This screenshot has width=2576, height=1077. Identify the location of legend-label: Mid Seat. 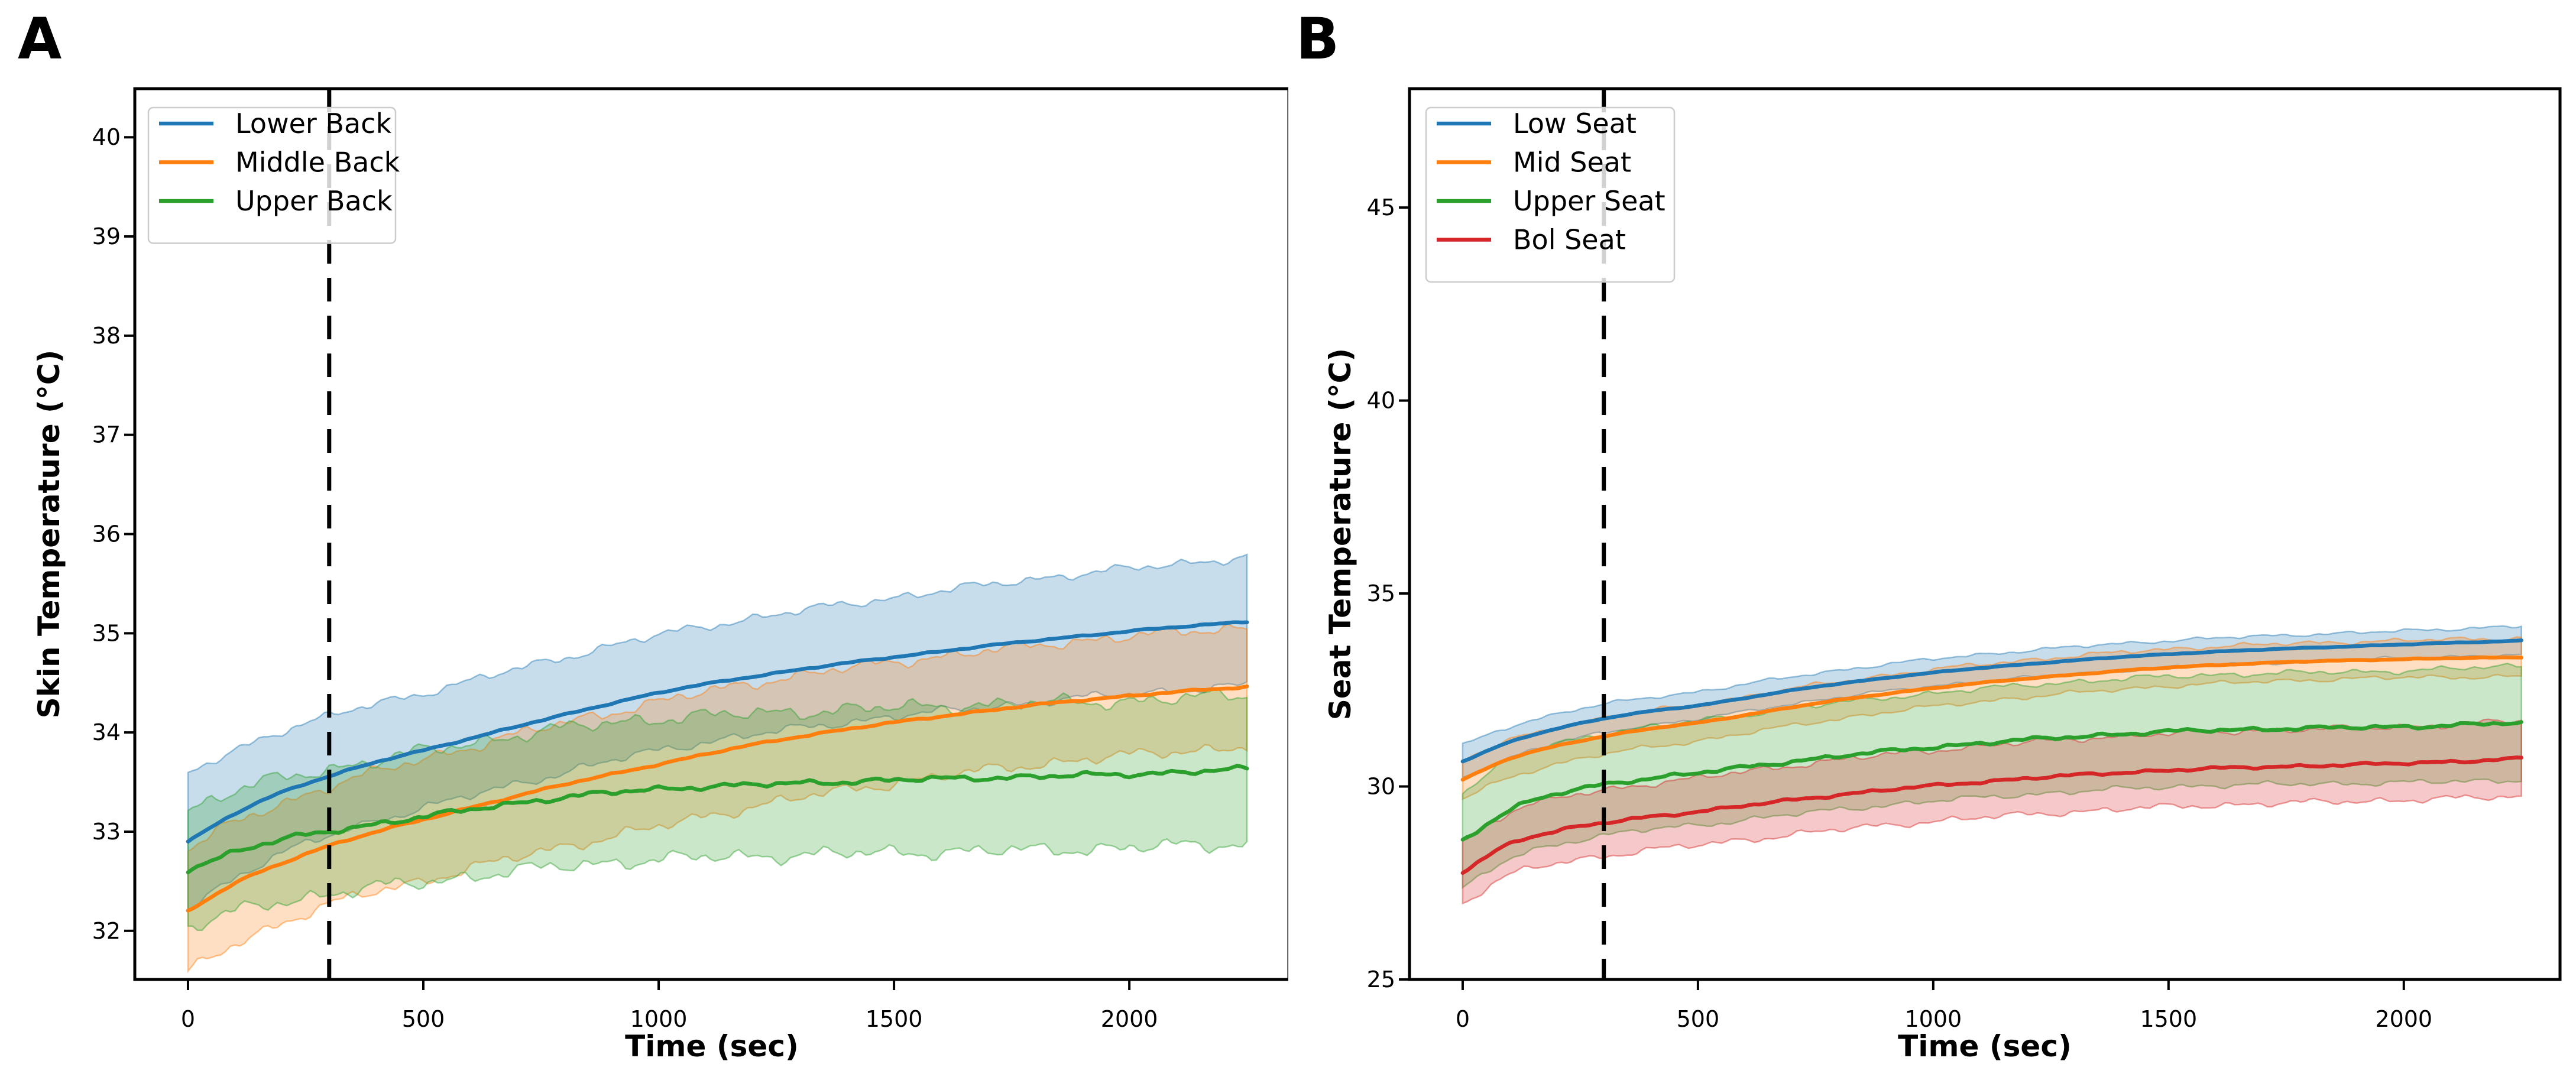
(1572, 163).